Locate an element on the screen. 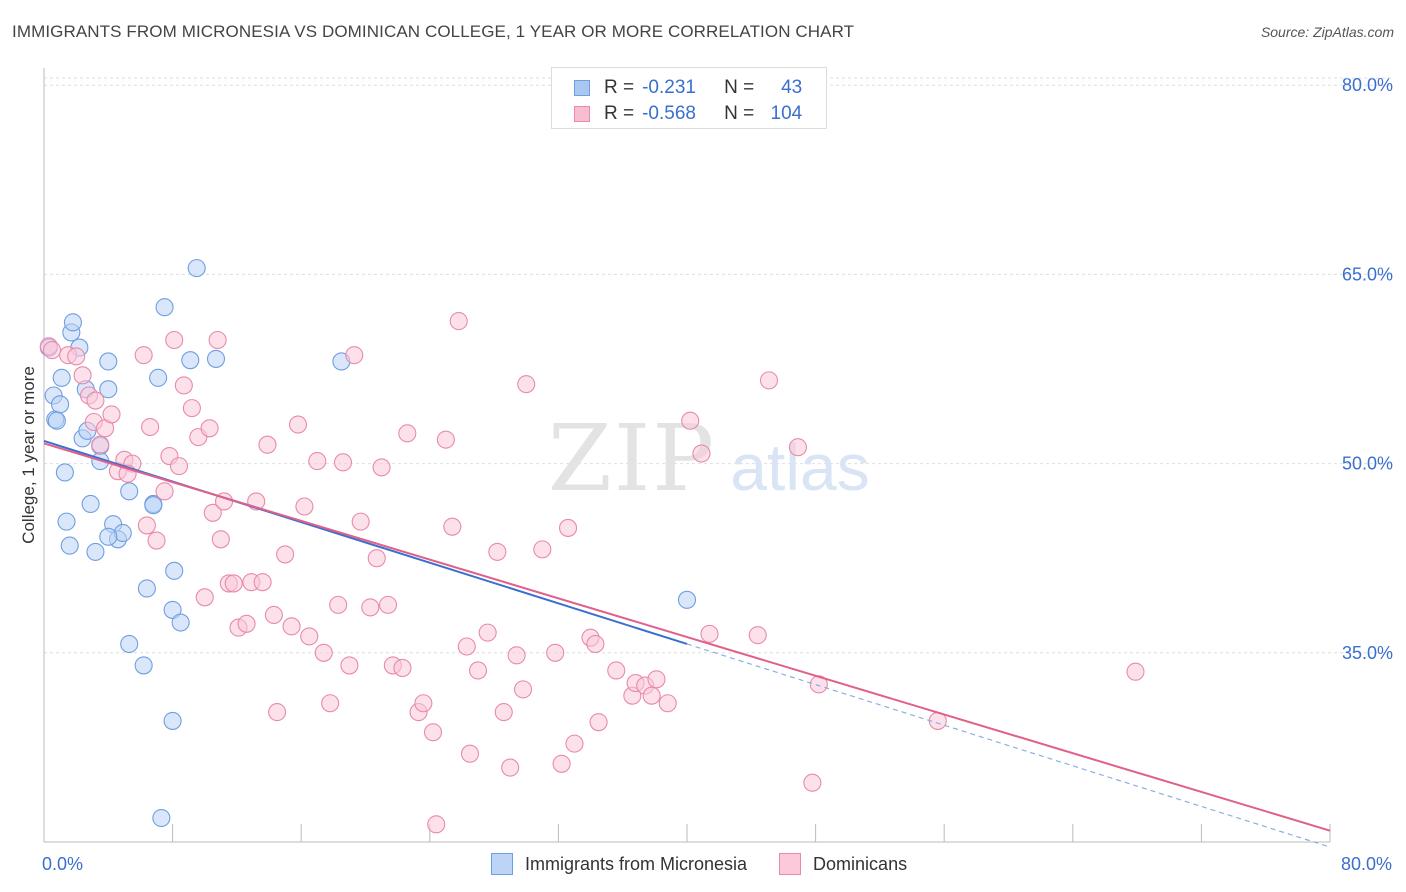  legend-item-micronesia: Immigrants from Micronesia is located at coordinates (619, 864).